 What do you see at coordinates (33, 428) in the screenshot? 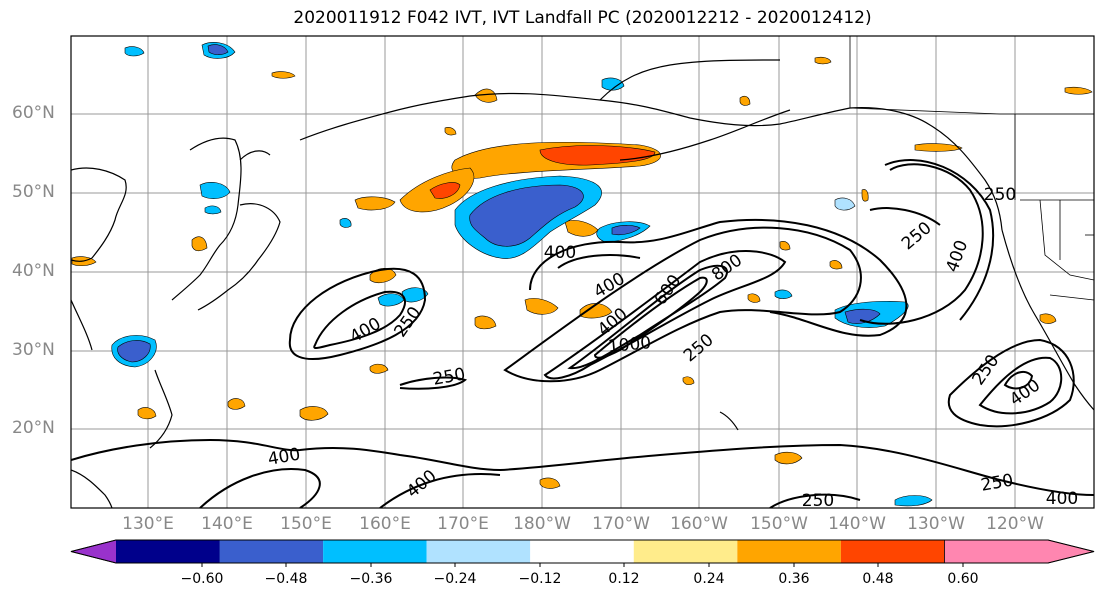
I see `latitude-label: 20°N` at bounding box center [33, 428].